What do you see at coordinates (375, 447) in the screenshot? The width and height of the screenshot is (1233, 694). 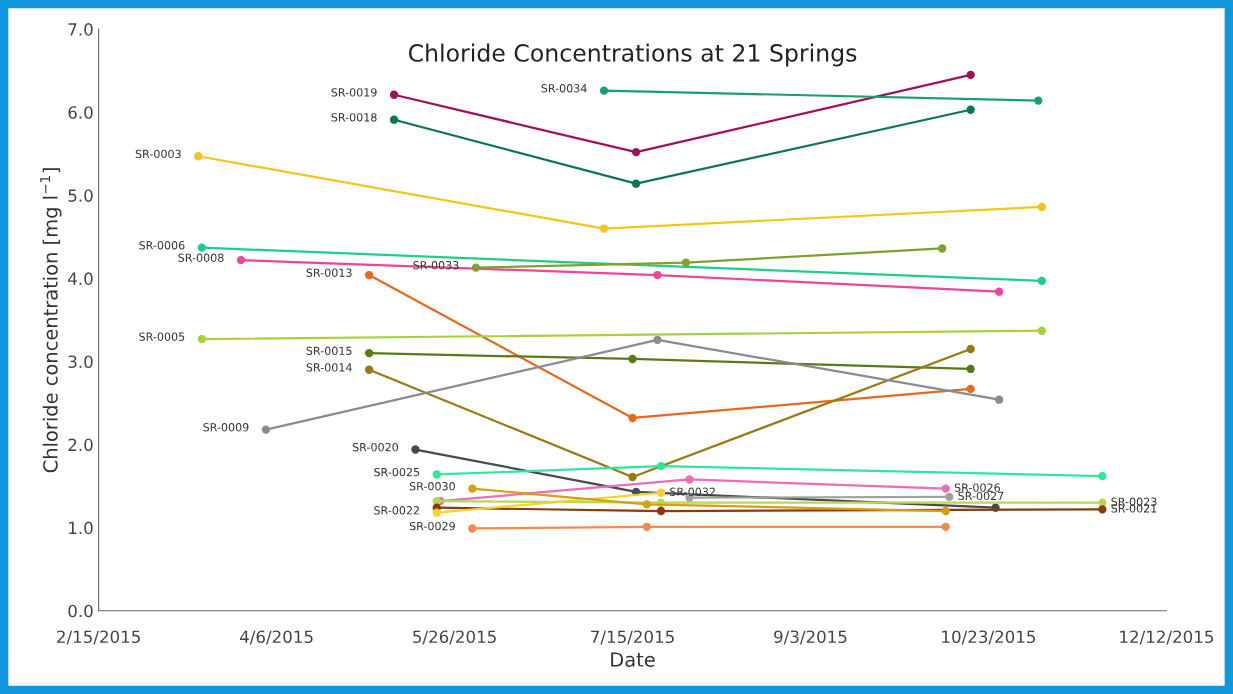 I see `annotation: SR-0020` at bounding box center [375, 447].